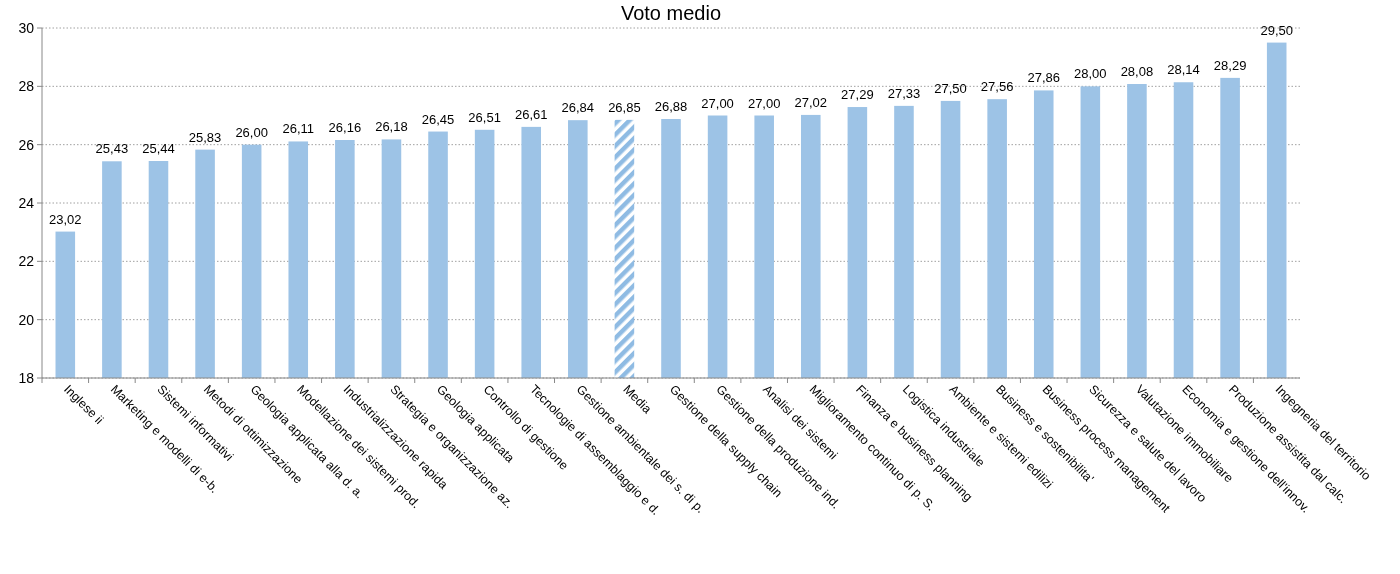  What do you see at coordinates (158, 148) in the screenshot?
I see `data-label: 25,44` at bounding box center [158, 148].